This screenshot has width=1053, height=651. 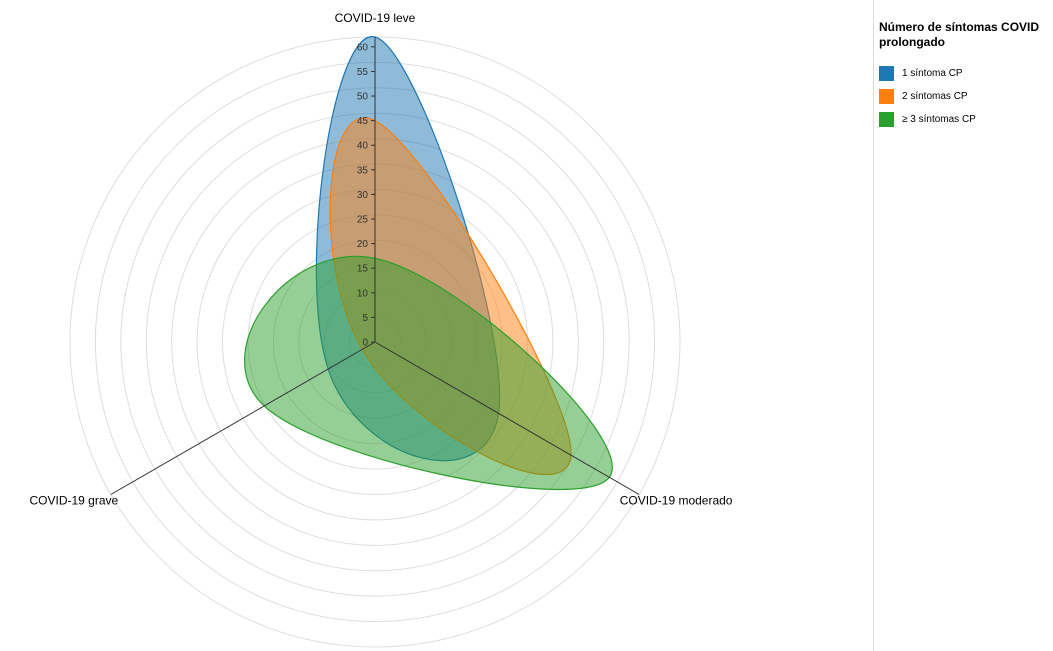 What do you see at coordinates (375, 18) in the screenshot?
I see `axis-label: COVID-19 leve` at bounding box center [375, 18].